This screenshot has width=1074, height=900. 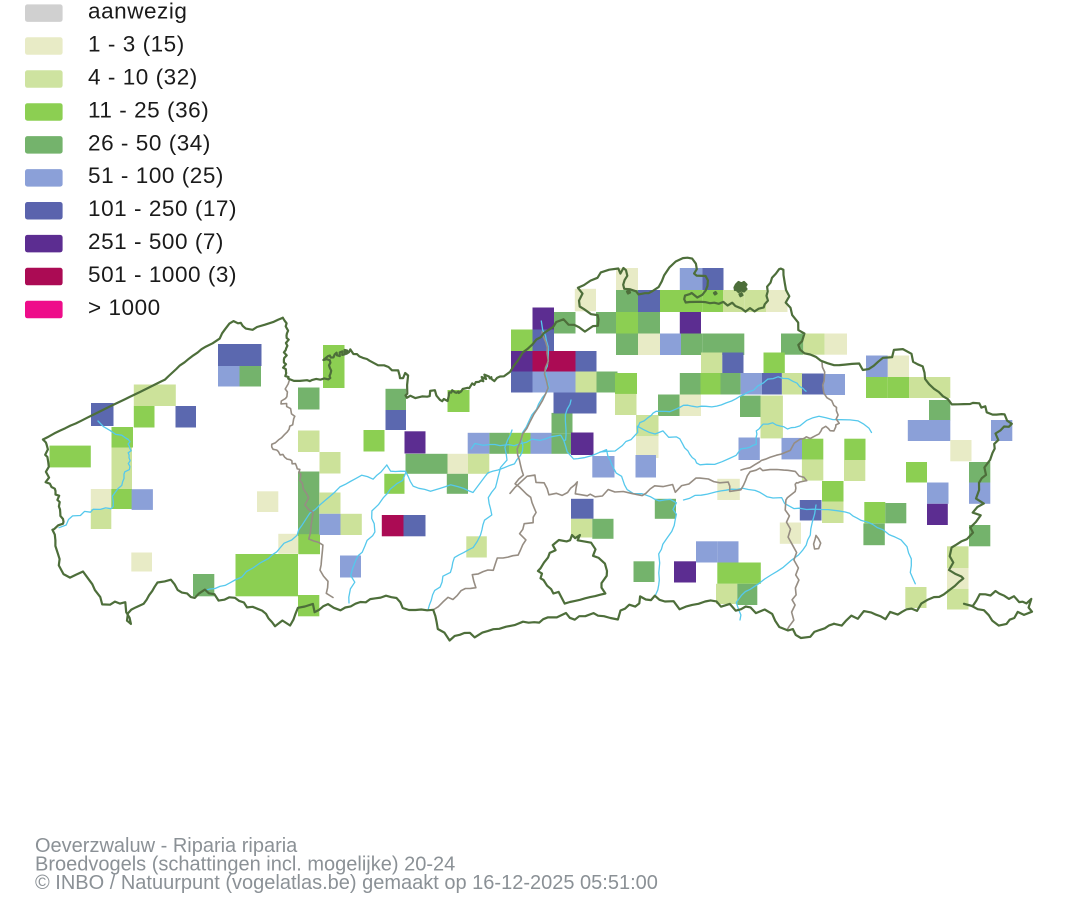 I want to click on svg-text: 1 - 3 (15), so click(x=136, y=44).